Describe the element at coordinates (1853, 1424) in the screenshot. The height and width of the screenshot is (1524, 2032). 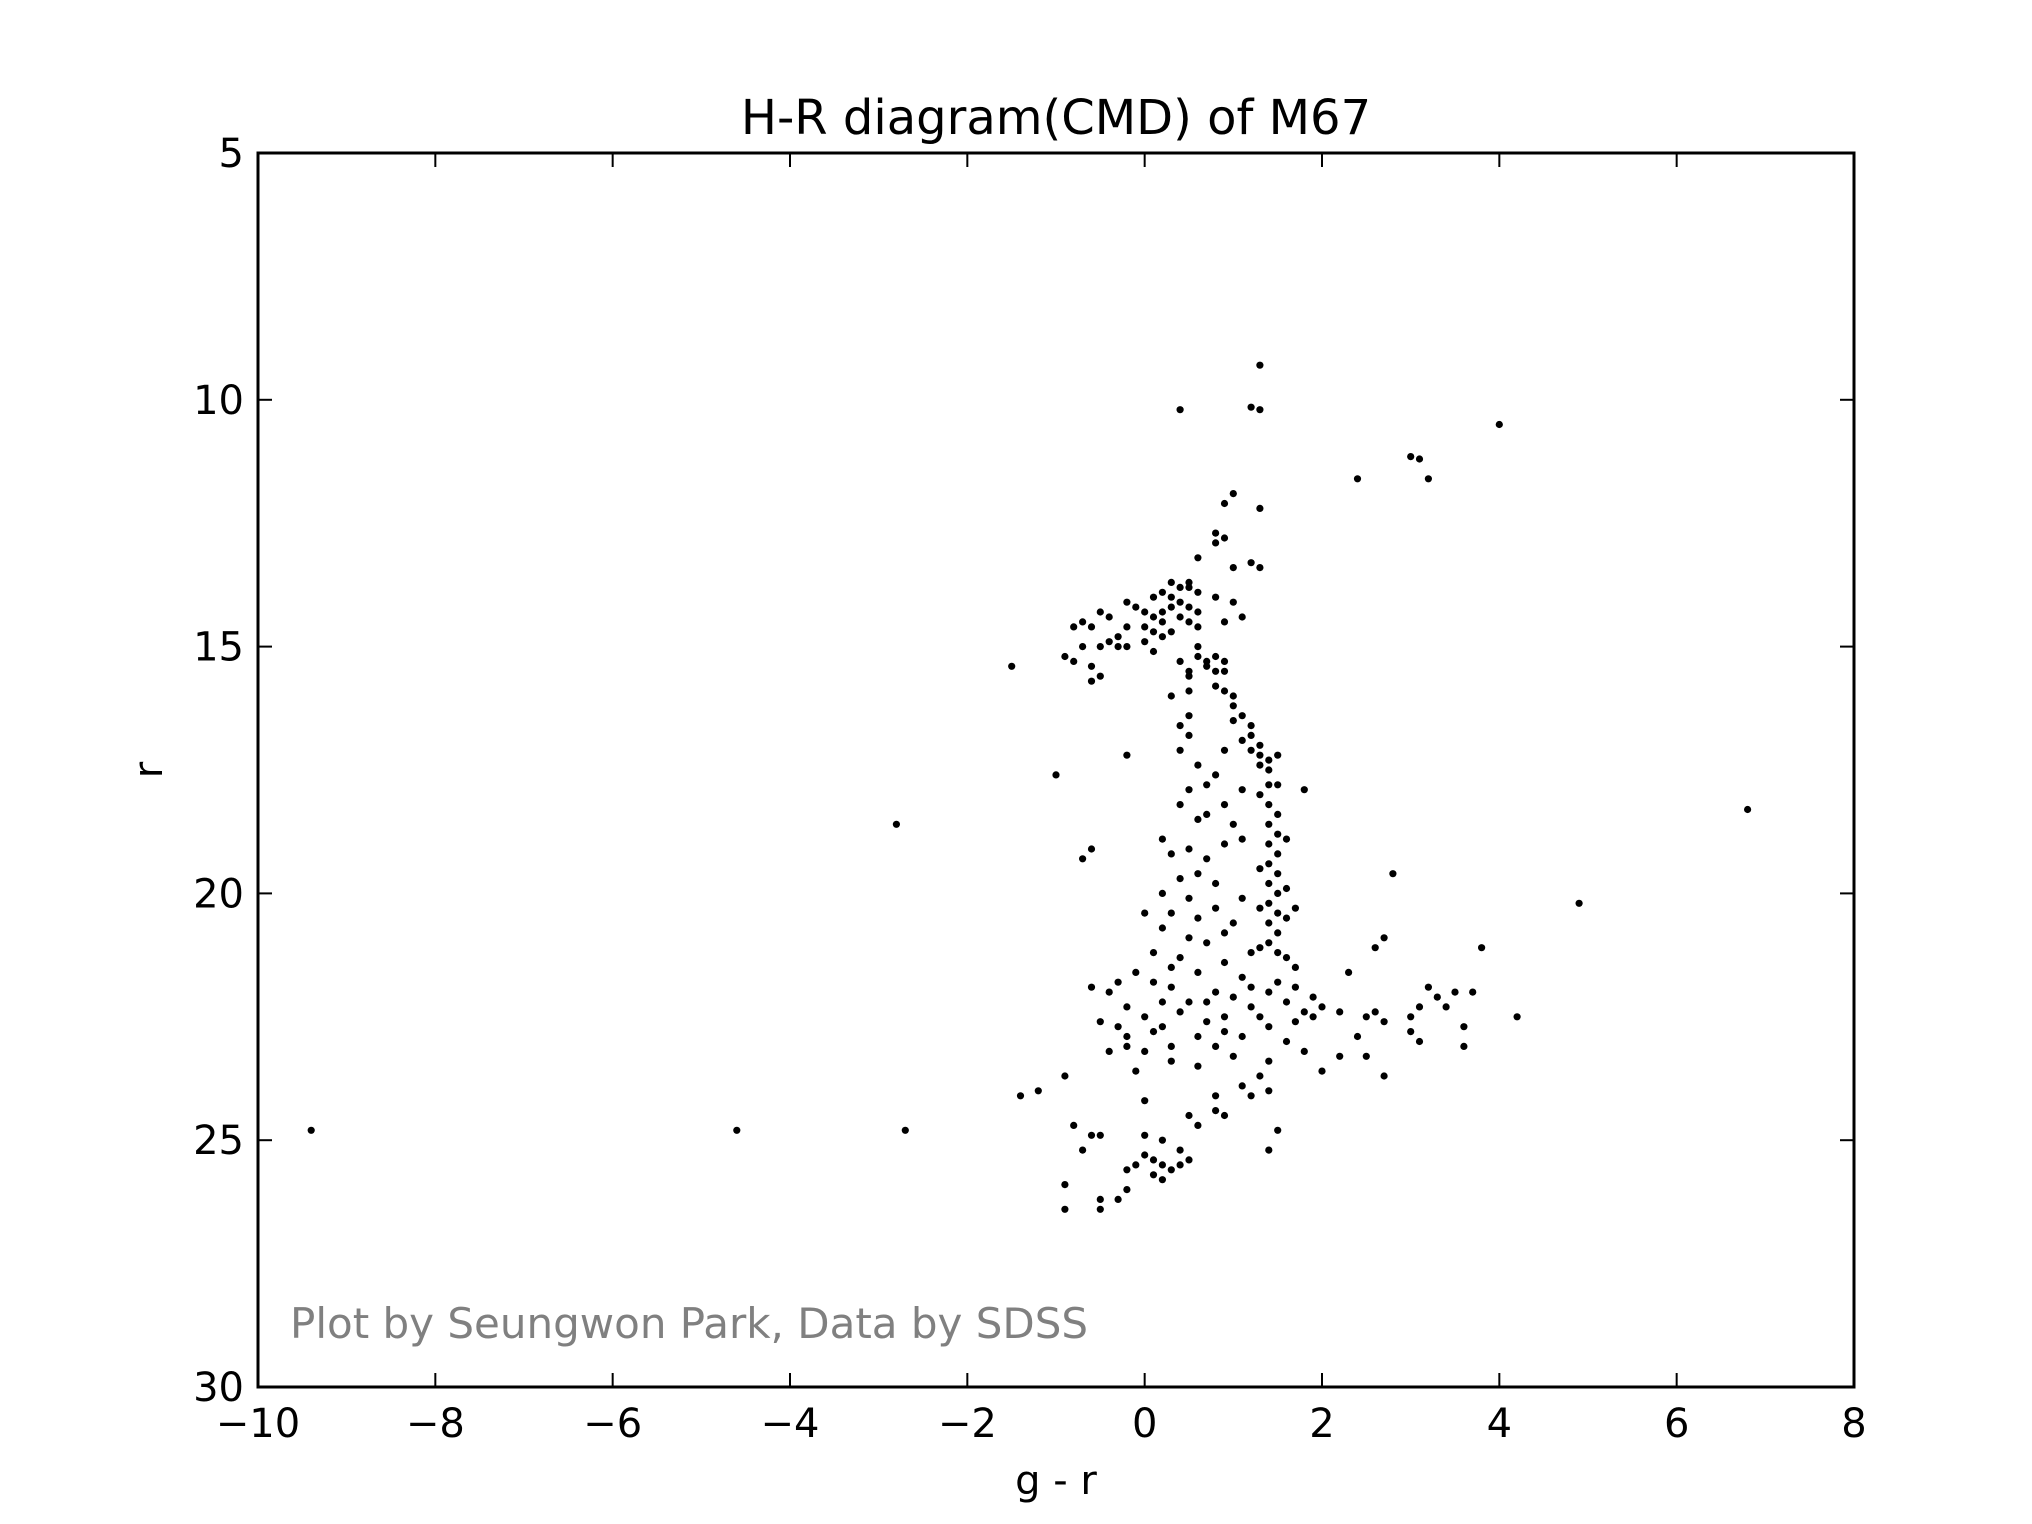
I see `x-tick-label: 8` at that location.